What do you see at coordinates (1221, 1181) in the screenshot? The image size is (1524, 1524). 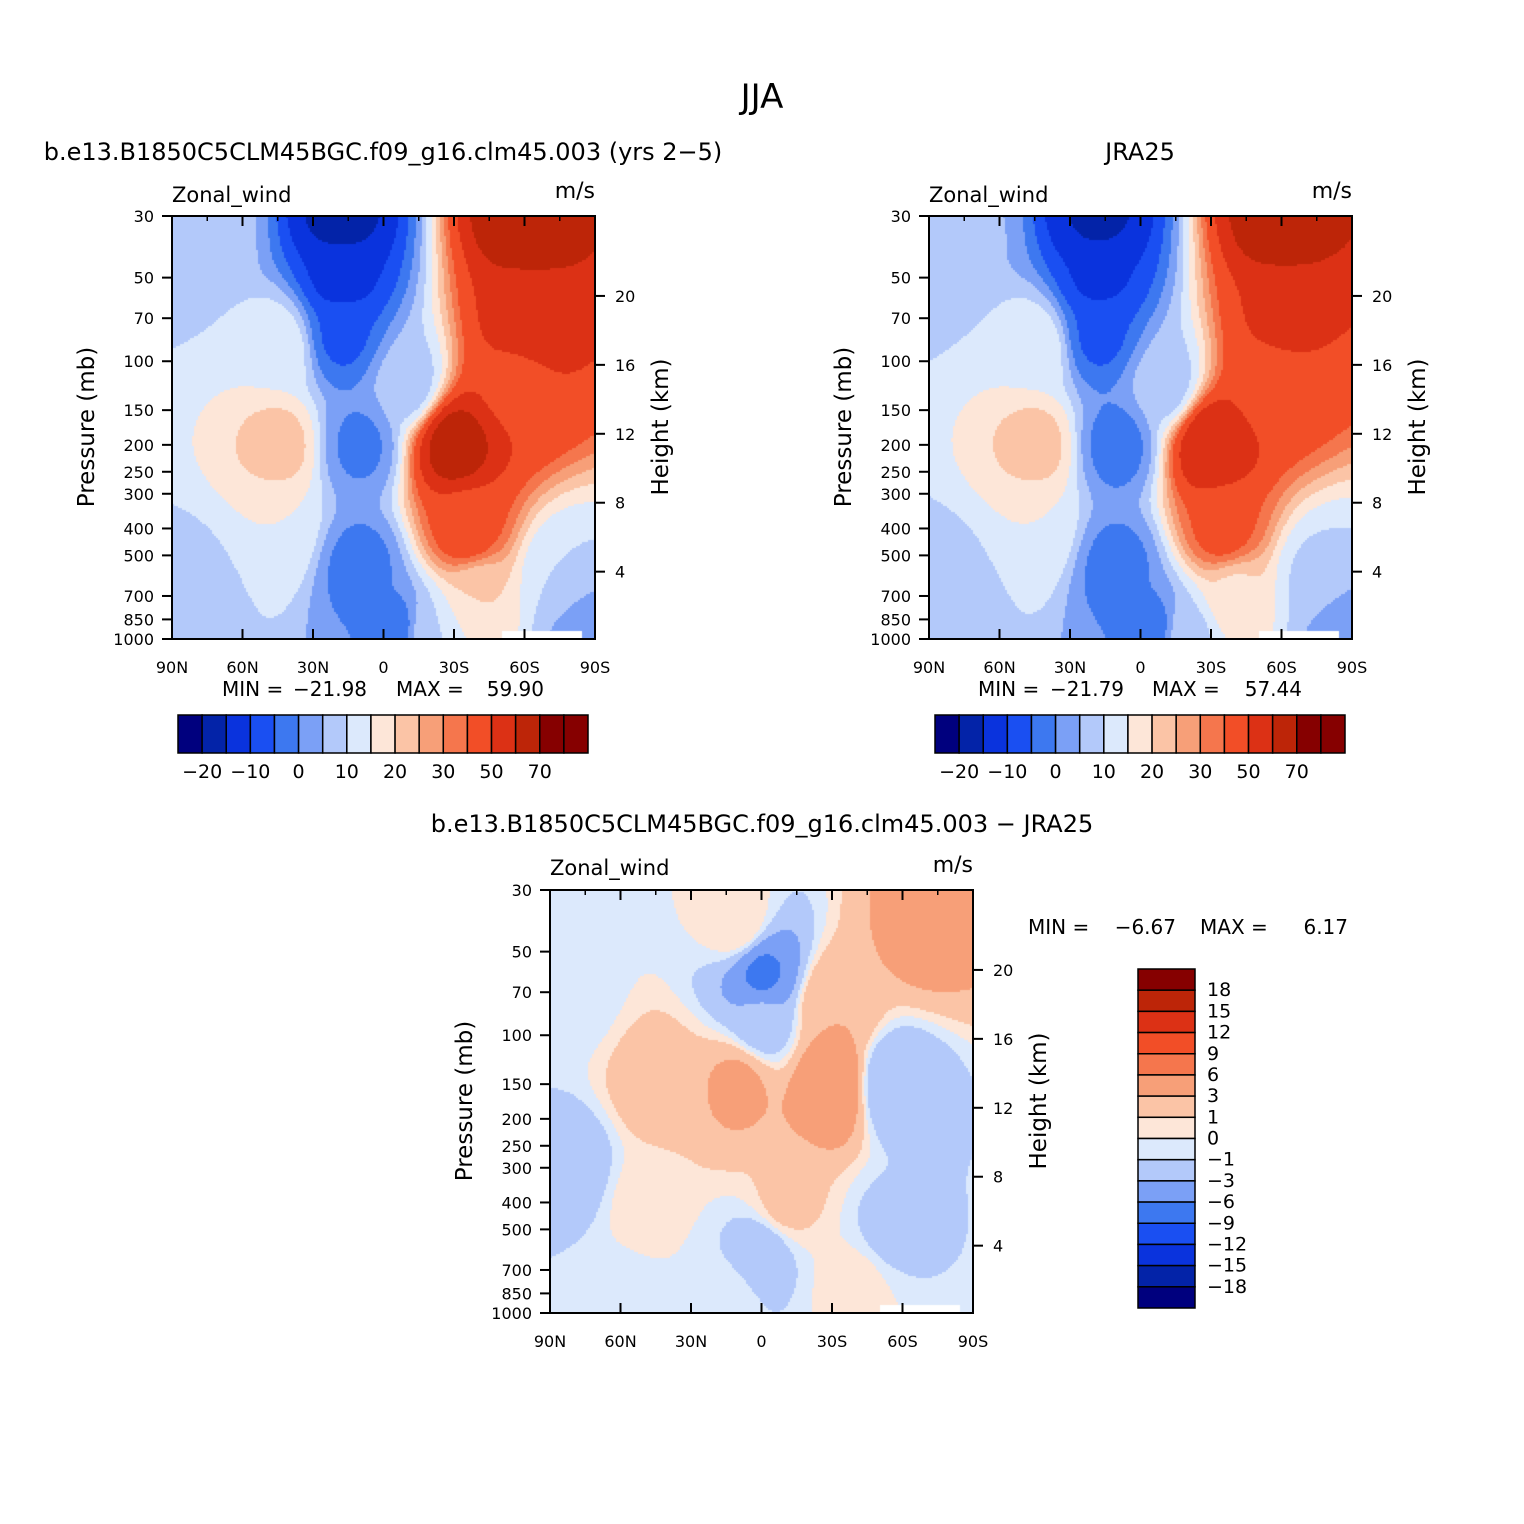 I see `colorbar-label: −3` at bounding box center [1221, 1181].